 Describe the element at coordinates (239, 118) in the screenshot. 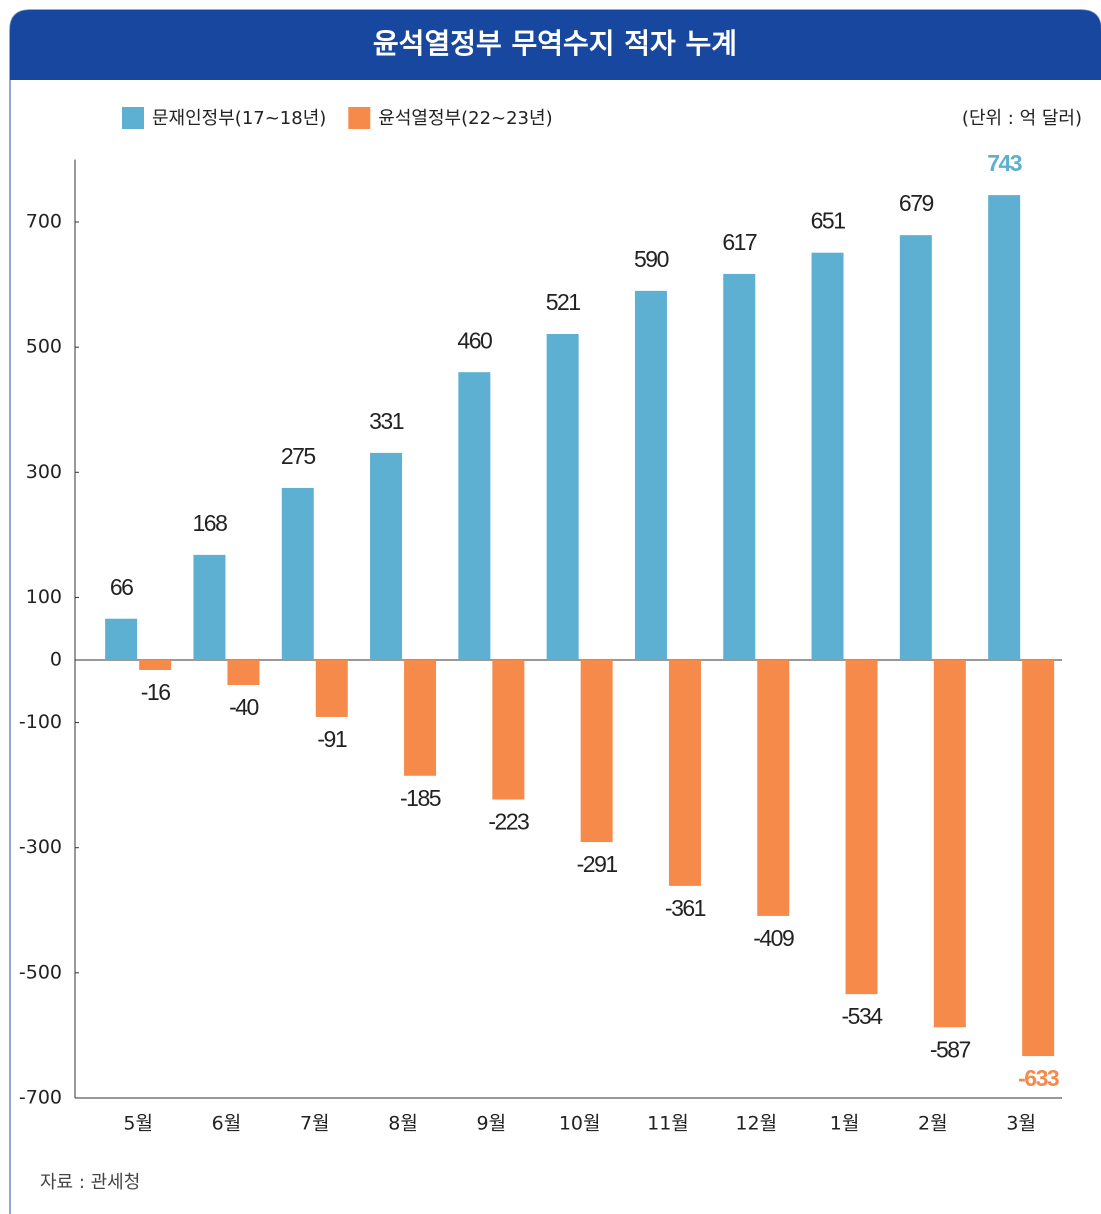

I see `legend-label: 문재인정부(17~18년)` at that location.